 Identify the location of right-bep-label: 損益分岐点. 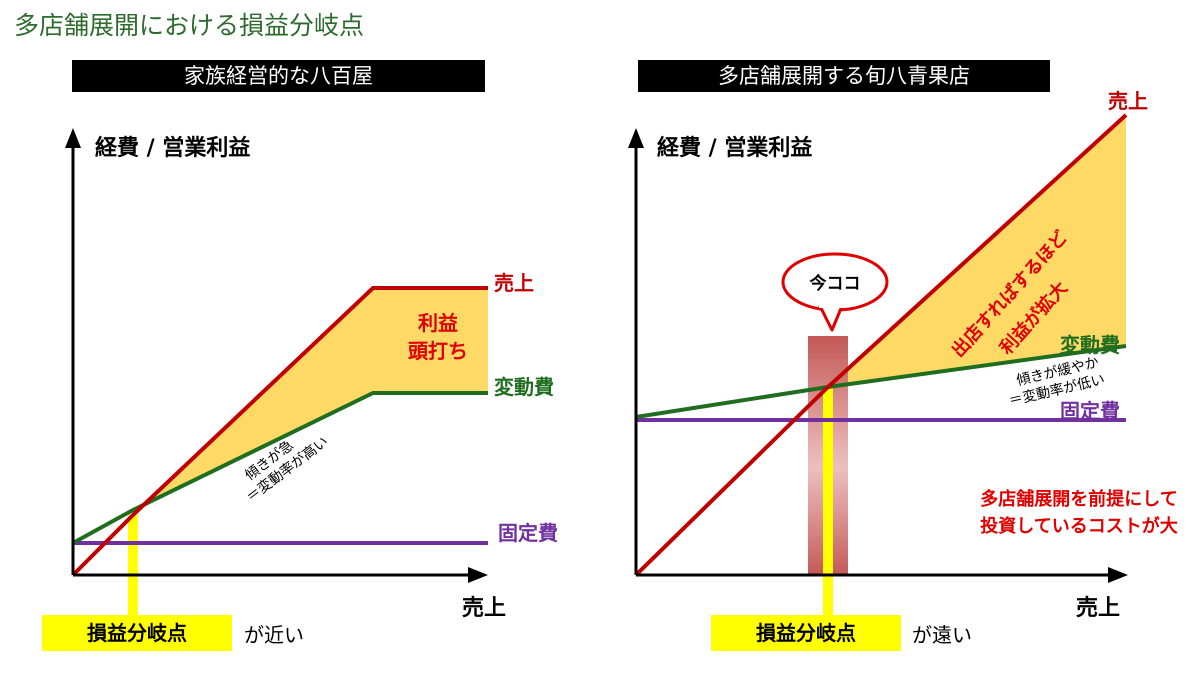
(806, 633).